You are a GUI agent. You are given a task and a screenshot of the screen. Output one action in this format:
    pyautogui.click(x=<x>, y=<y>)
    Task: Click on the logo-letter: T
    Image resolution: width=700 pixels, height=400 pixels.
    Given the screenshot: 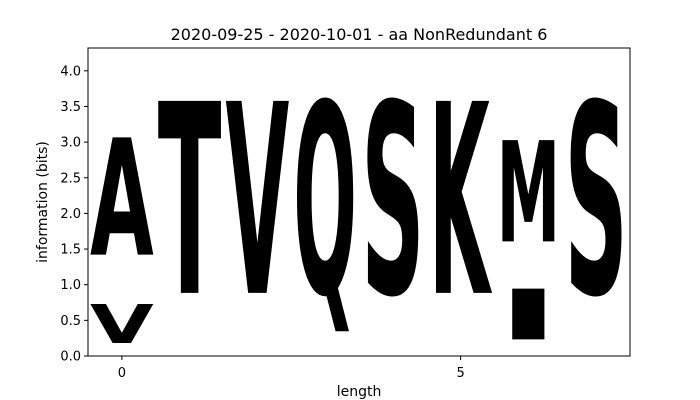 What is the action you would take?
    pyautogui.click(x=190, y=202)
    